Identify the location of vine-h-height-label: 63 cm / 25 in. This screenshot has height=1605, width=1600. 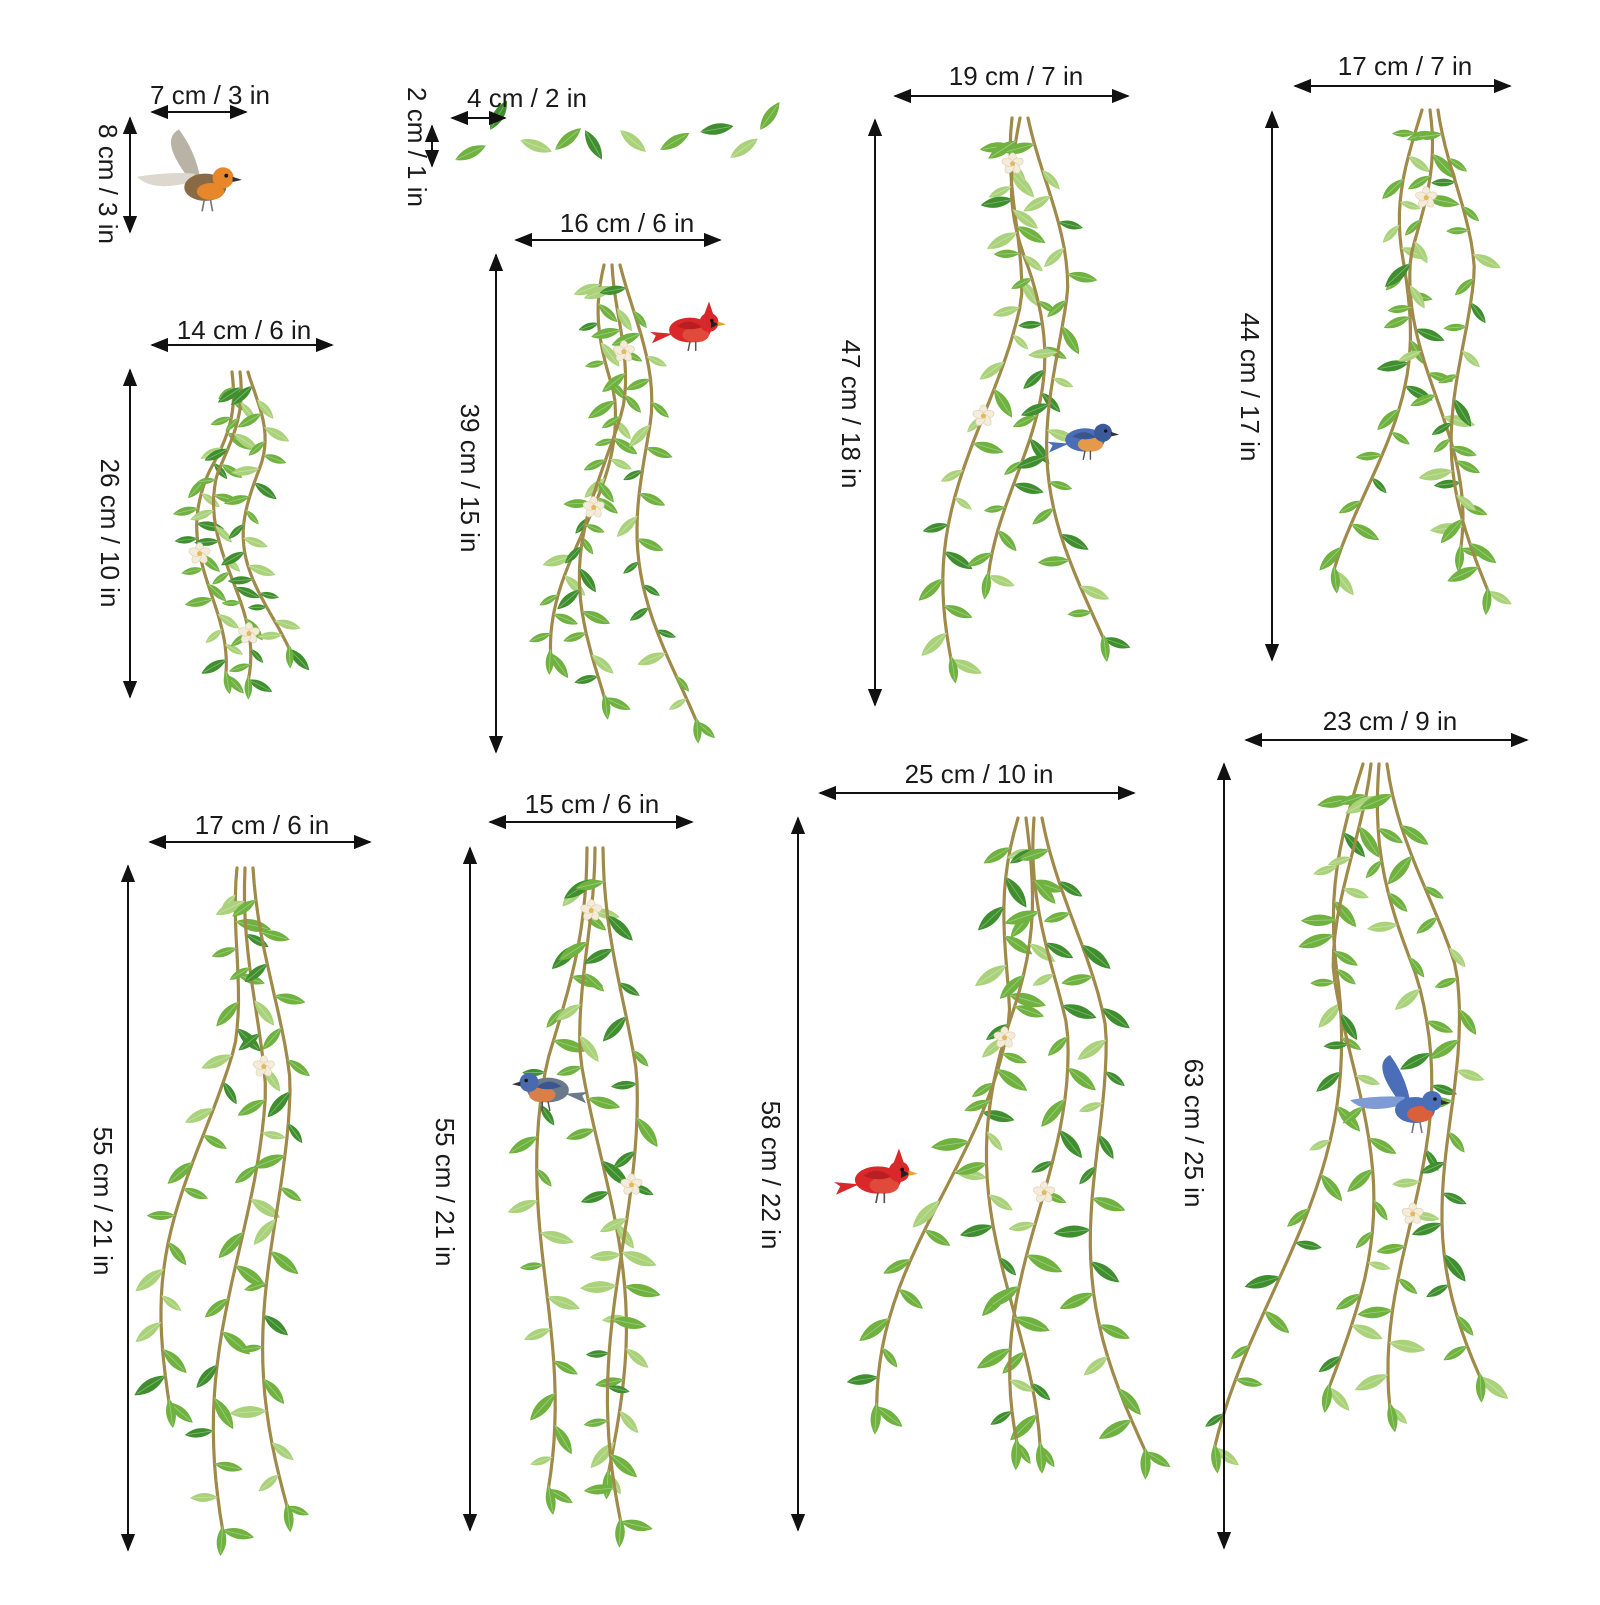
(1194, 1133).